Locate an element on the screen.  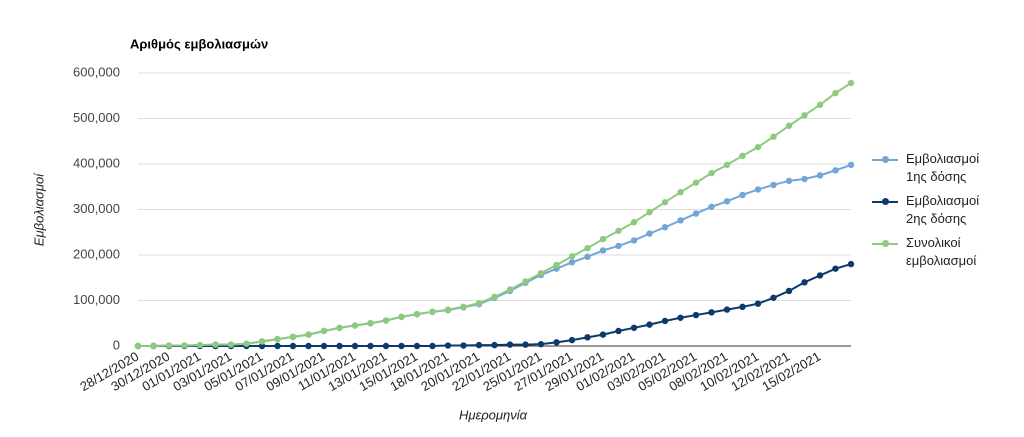
legend-item: Εμβολιασμοί 2ης δόσης is located at coordinates (927, 210).